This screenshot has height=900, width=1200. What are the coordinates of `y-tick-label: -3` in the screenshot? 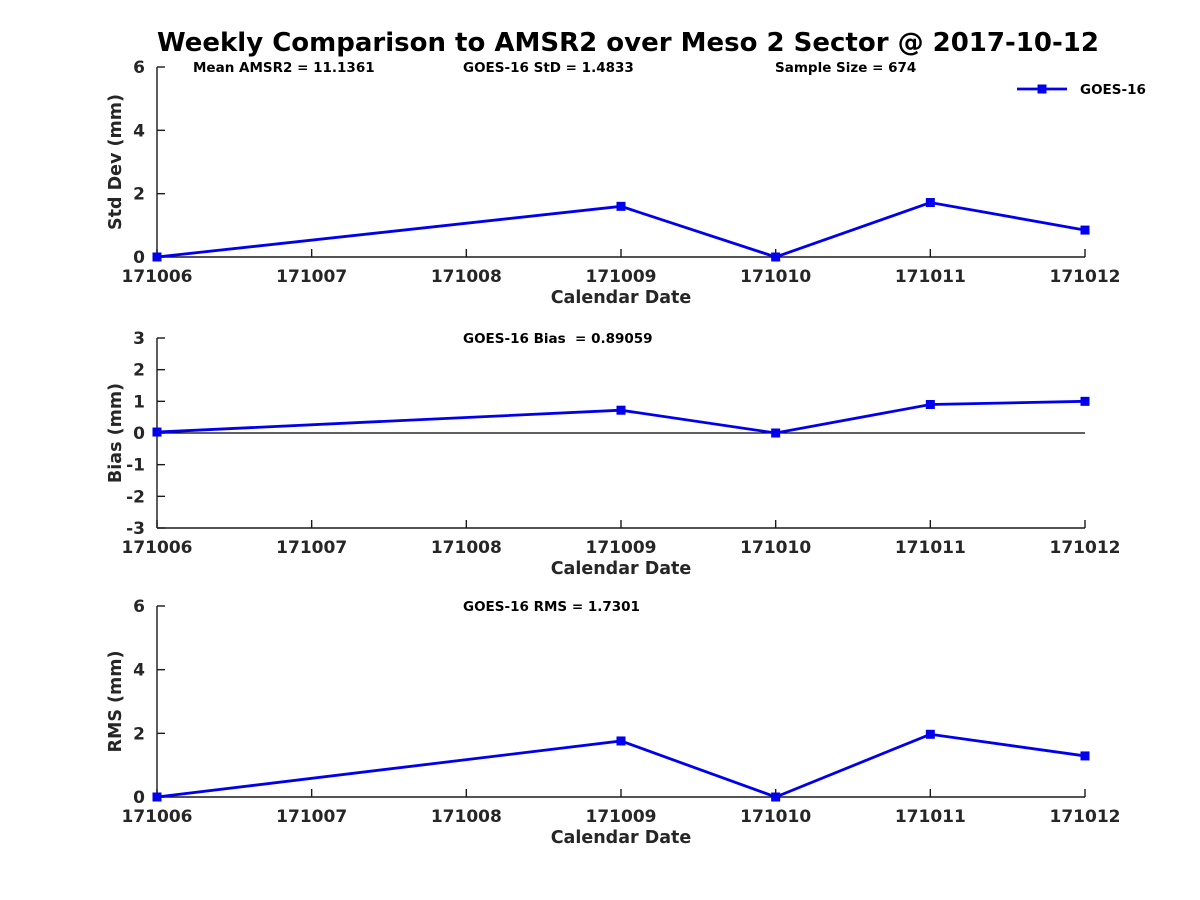 It's located at (135, 529).